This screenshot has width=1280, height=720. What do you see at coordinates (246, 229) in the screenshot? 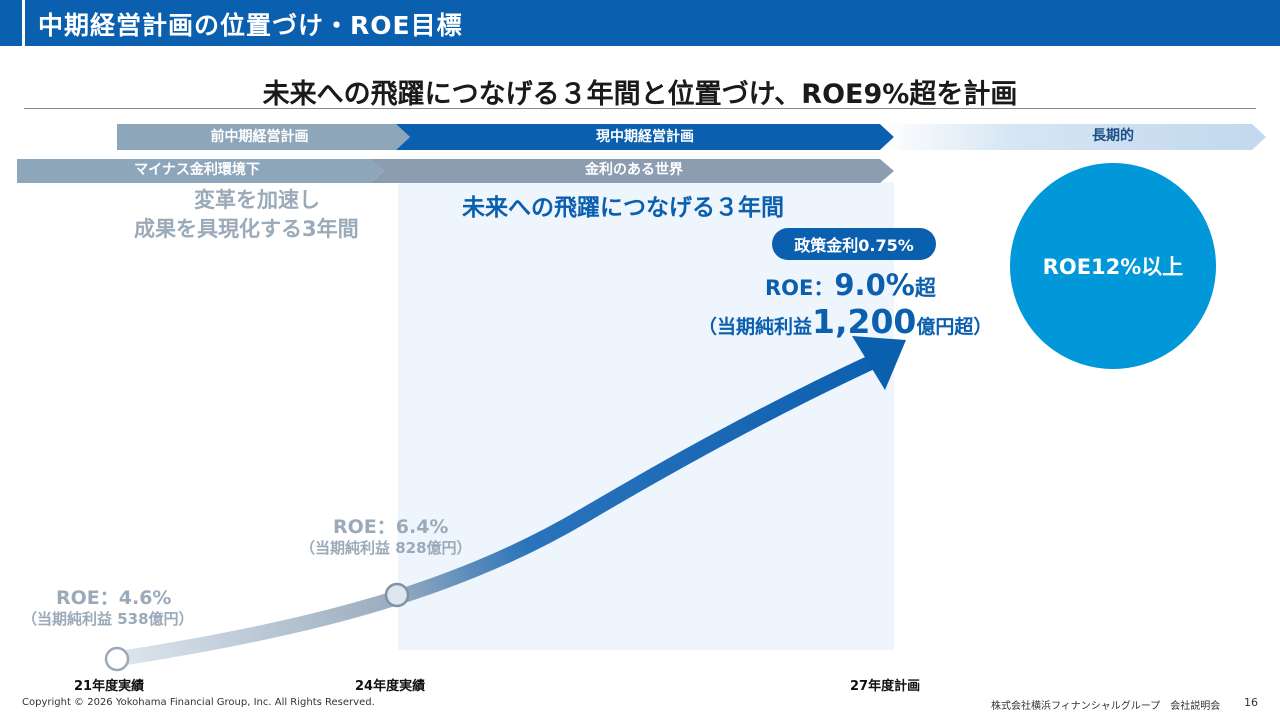
I see `prev-plan-phrase-line2: 成果を具現化する3年間` at bounding box center [246, 229].